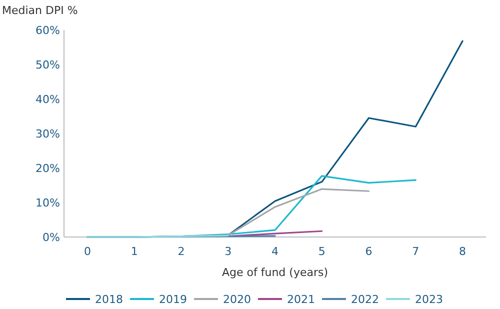  I want to click on legend-label: 2020, so click(237, 299).